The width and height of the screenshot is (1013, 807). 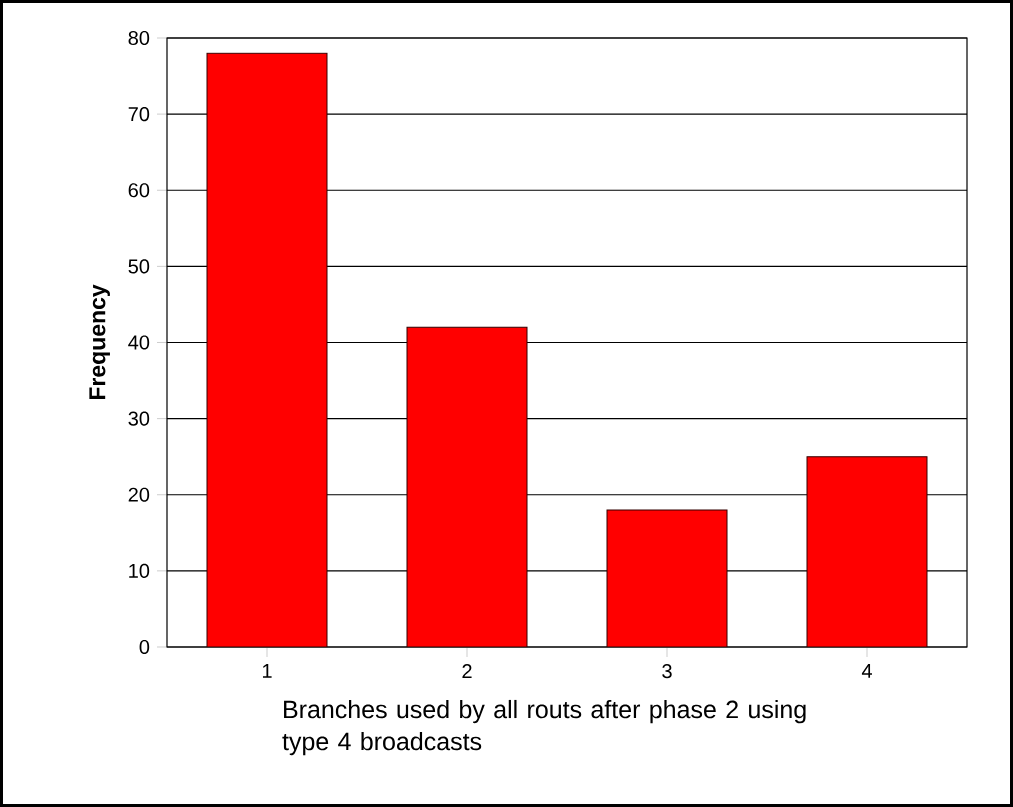 What do you see at coordinates (139, 342) in the screenshot?
I see `y-tick-label: 40` at bounding box center [139, 342].